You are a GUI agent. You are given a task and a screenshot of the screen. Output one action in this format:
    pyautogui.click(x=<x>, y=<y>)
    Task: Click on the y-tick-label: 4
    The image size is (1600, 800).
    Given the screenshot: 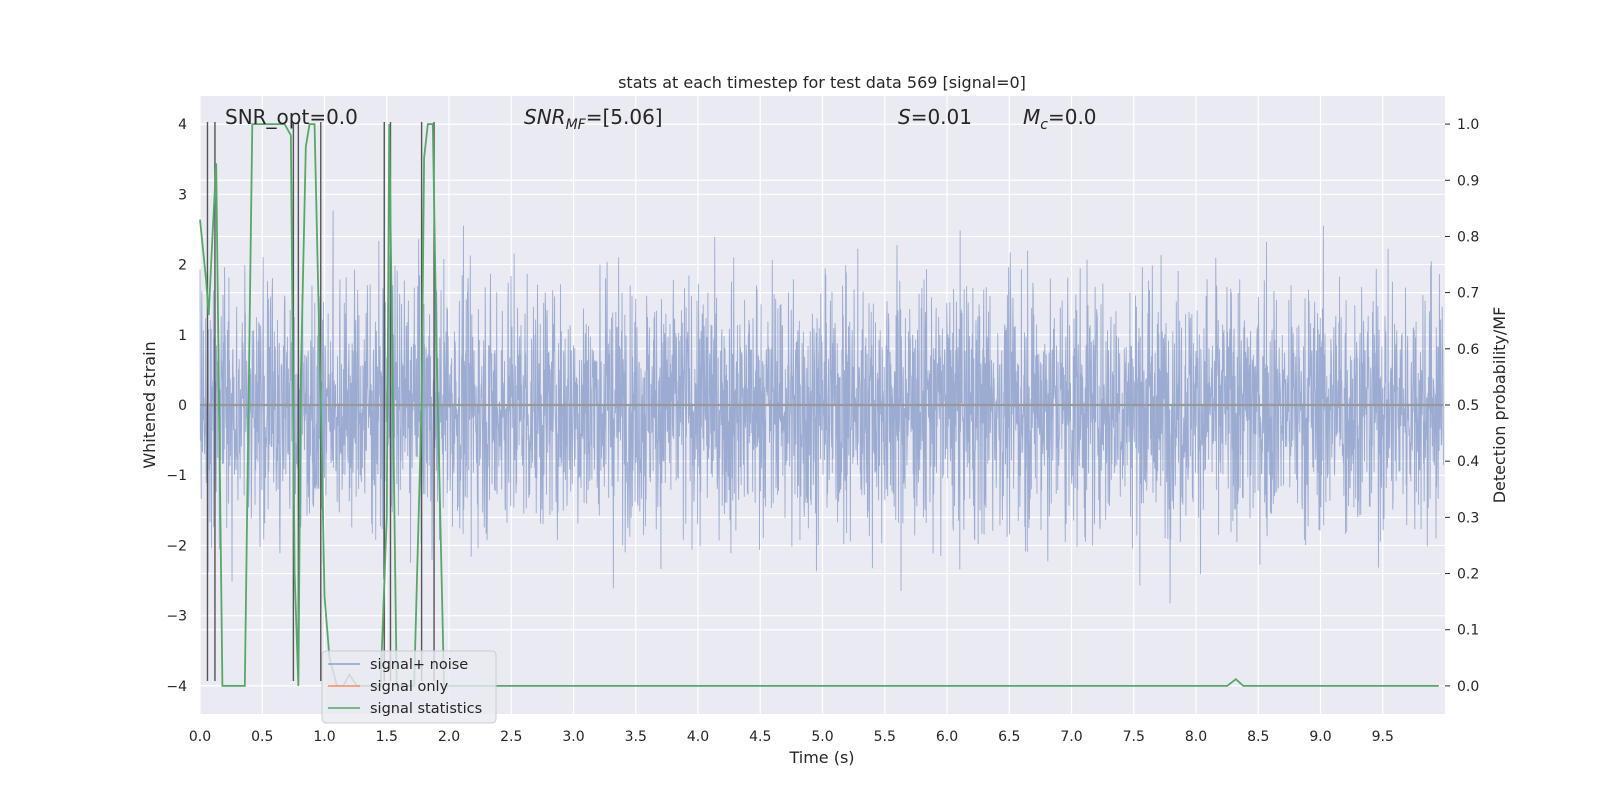 What is the action you would take?
    pyautogui.click(x=182, y=125)
    